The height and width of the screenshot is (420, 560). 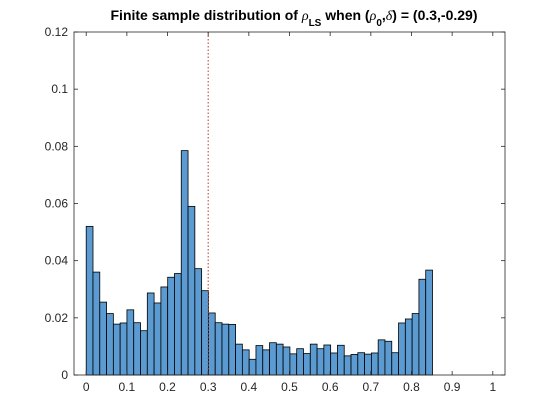 I want to click on y-tick-label: 0.12, so click(x=57, y=32).